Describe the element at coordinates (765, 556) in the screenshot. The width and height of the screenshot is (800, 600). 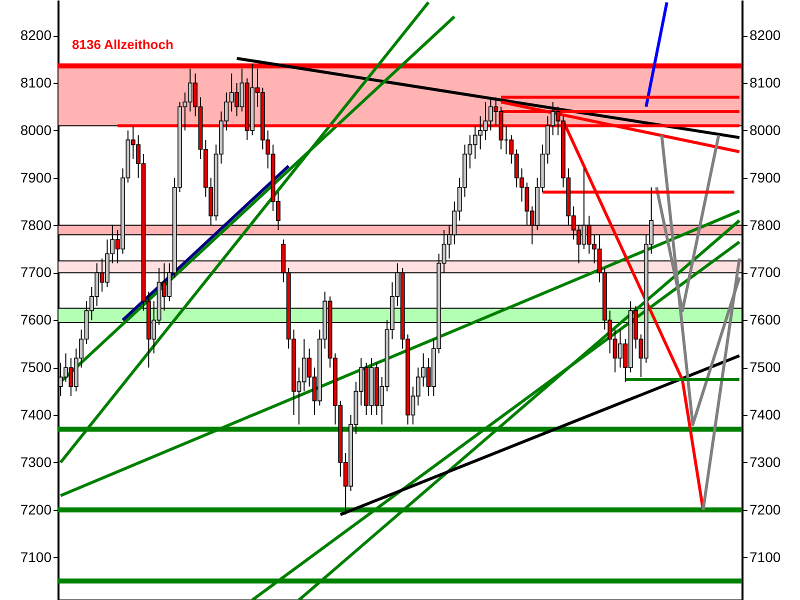
I see `y2-tick-label: 7100` at that location.